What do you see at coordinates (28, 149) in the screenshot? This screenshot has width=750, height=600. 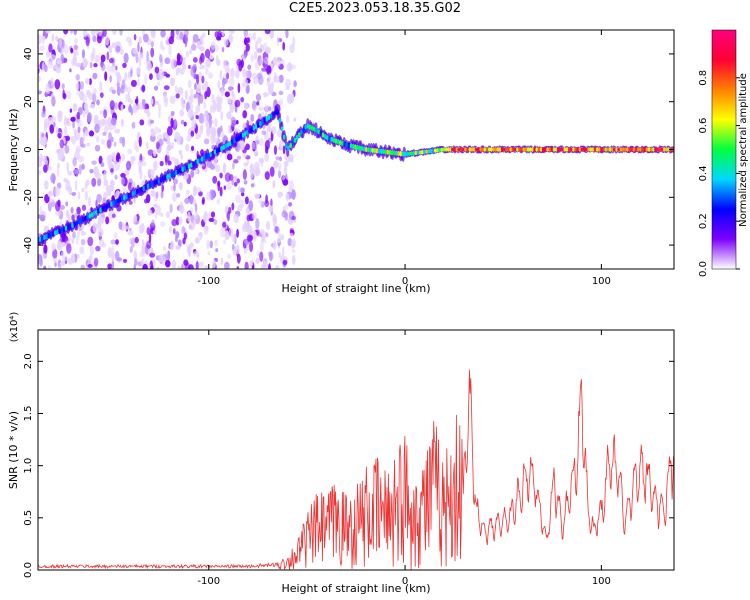 I see `top-y-tick-label: 0` at bounding box center [28, 149].